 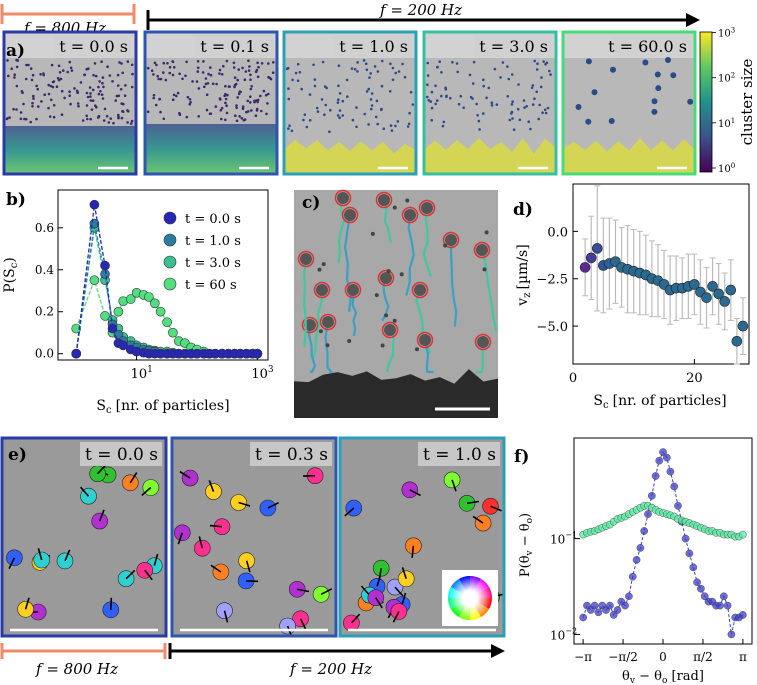 What do you see at coordinates (724, 124) in the screenshot?
I see `tick-base: 10` at bounding box center [724, 124].